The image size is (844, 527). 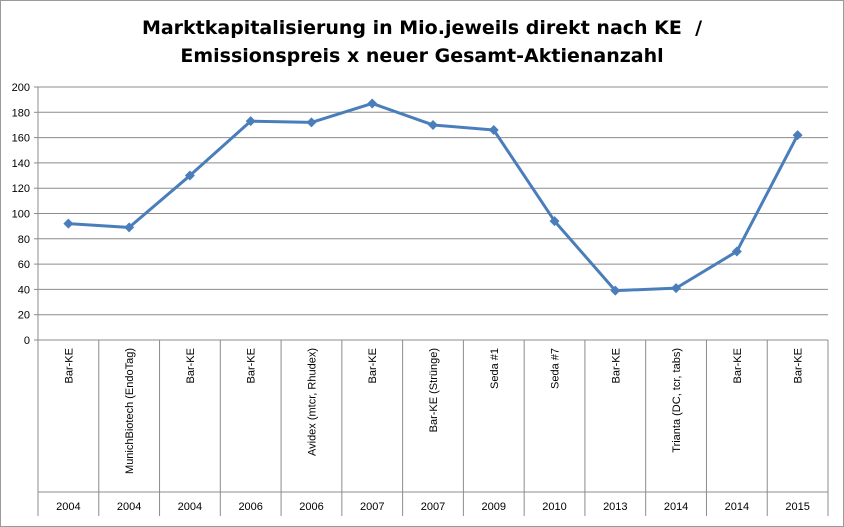 I want to click on category-label: Seda #1, so click(x=495, y=368).